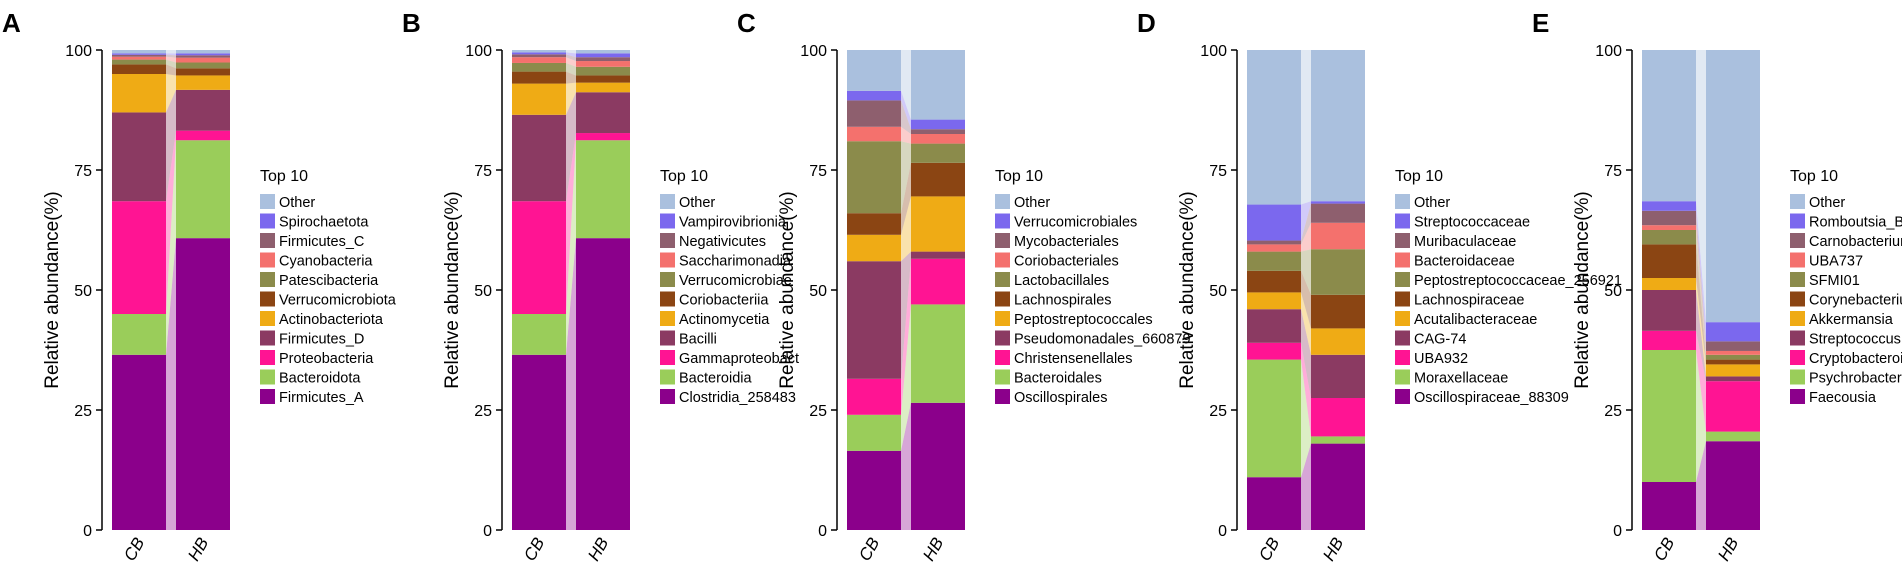  Describe the element at coordinates (735, 281) in the screenshot. I see `legend-label: Verrucomicrobiae` at that location.